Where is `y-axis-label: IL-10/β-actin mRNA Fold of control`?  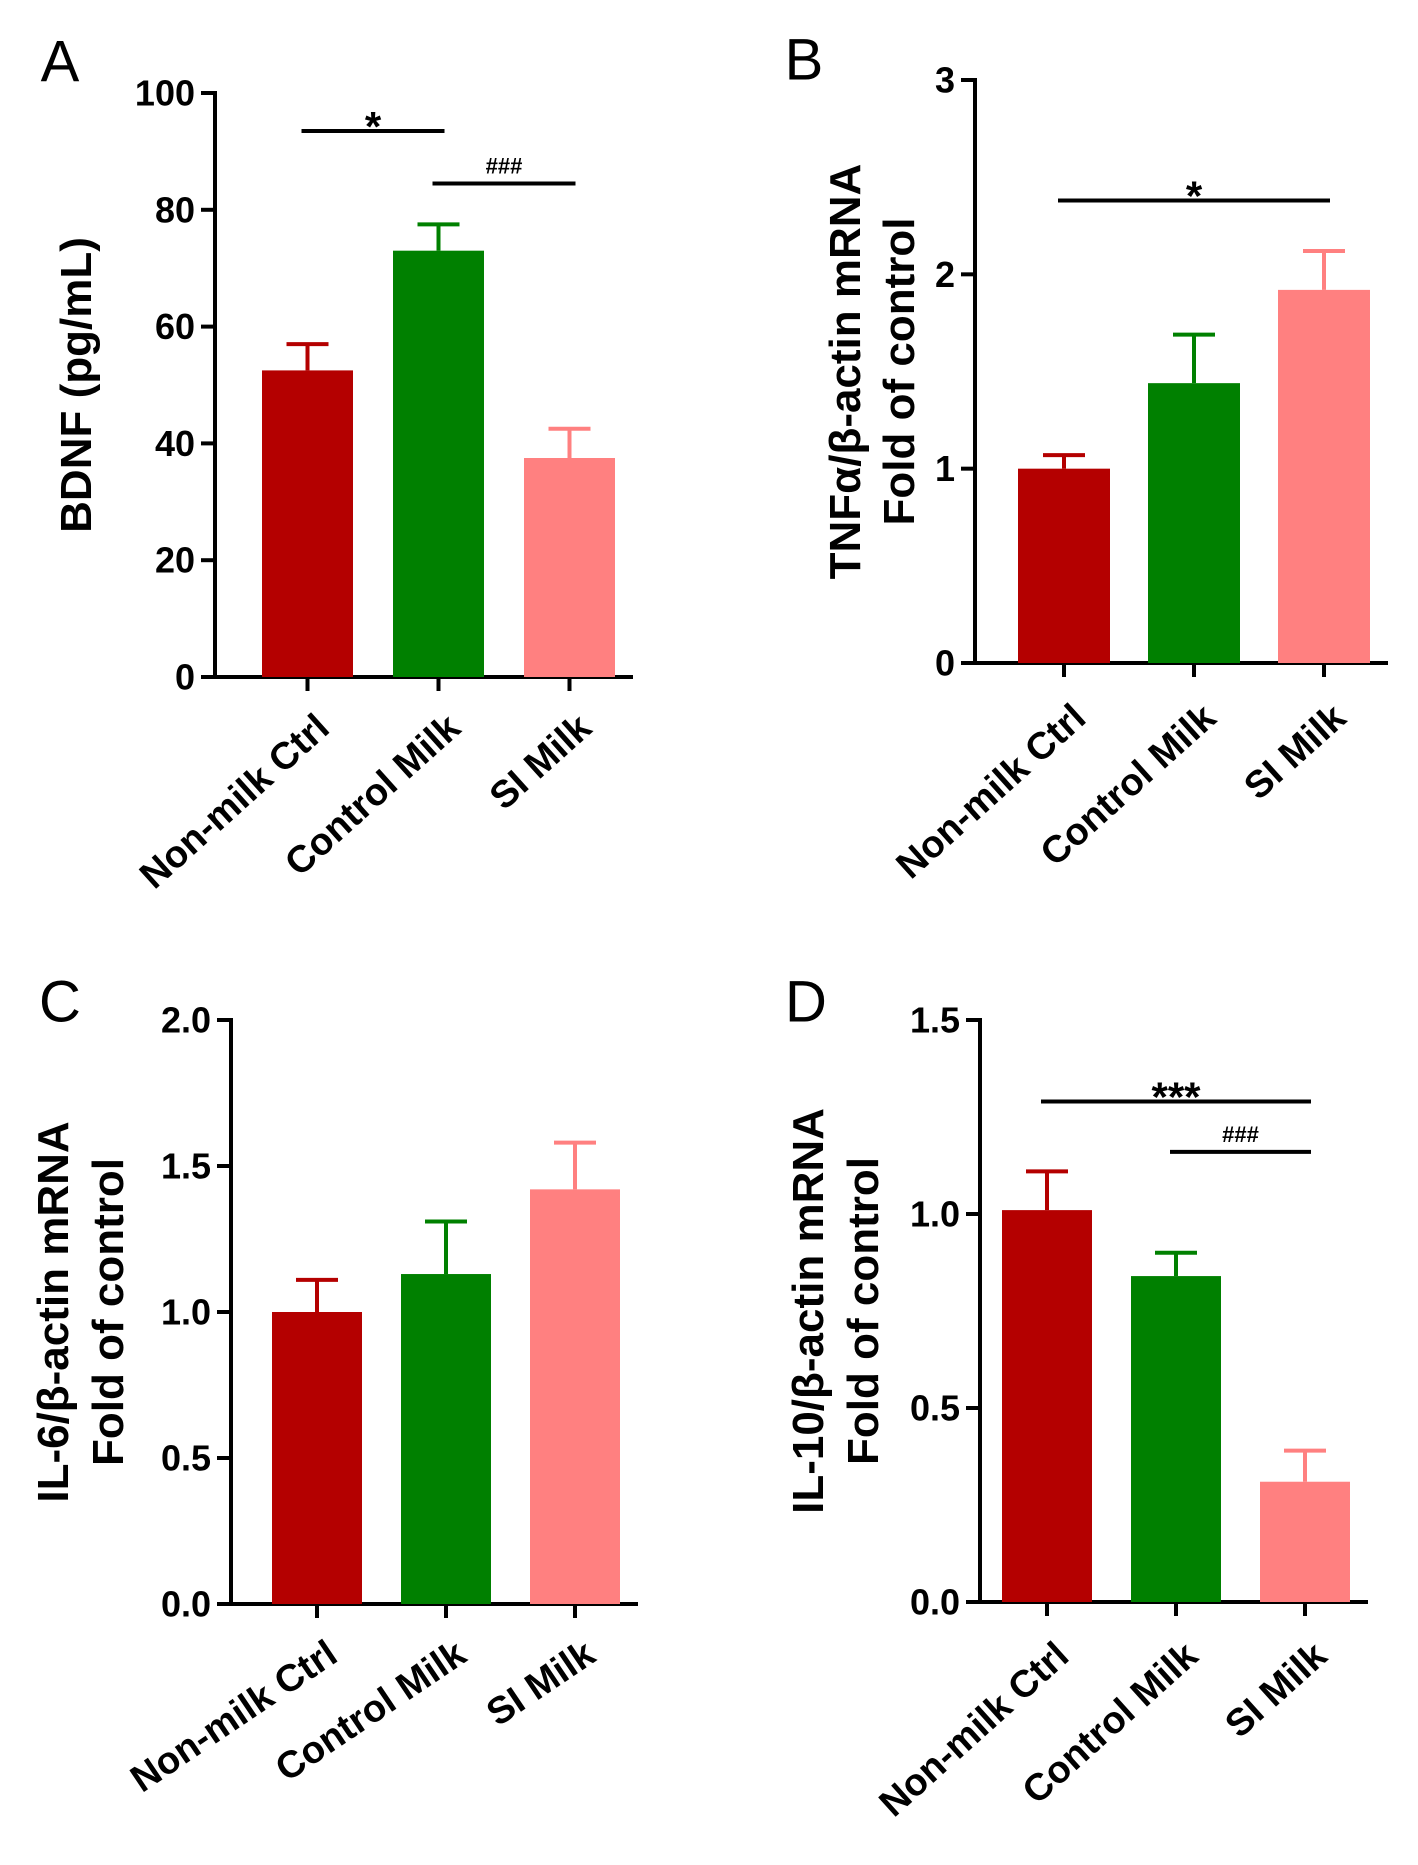 y-axis-label: IL-10/β-actin mRNA Fold of control is located at coordinates (836, 1311).